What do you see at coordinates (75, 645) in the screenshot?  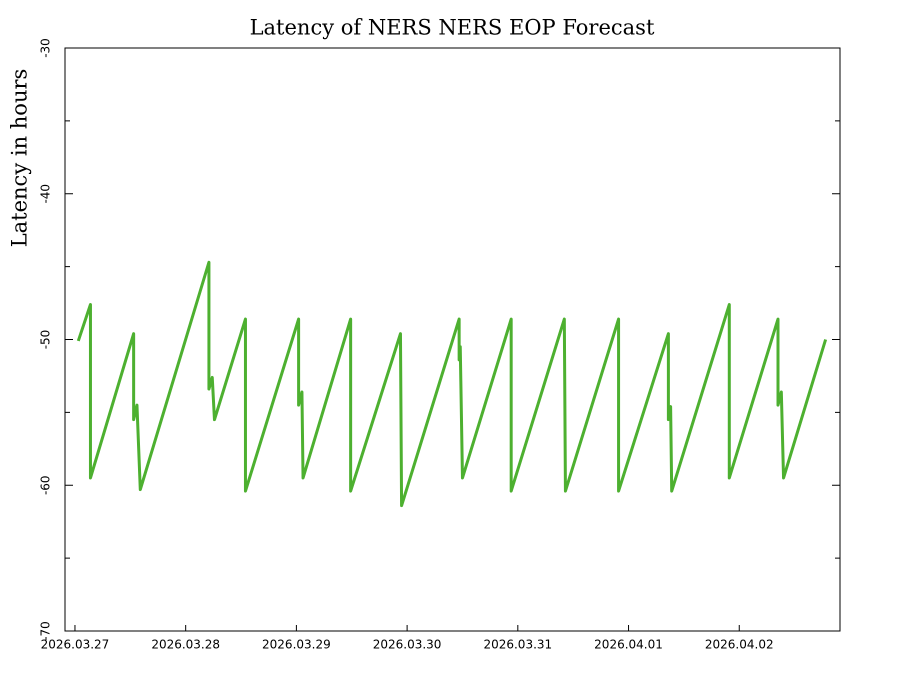 I see `x-tick-label: 2026.03.27` at bounding box center [75, 645].